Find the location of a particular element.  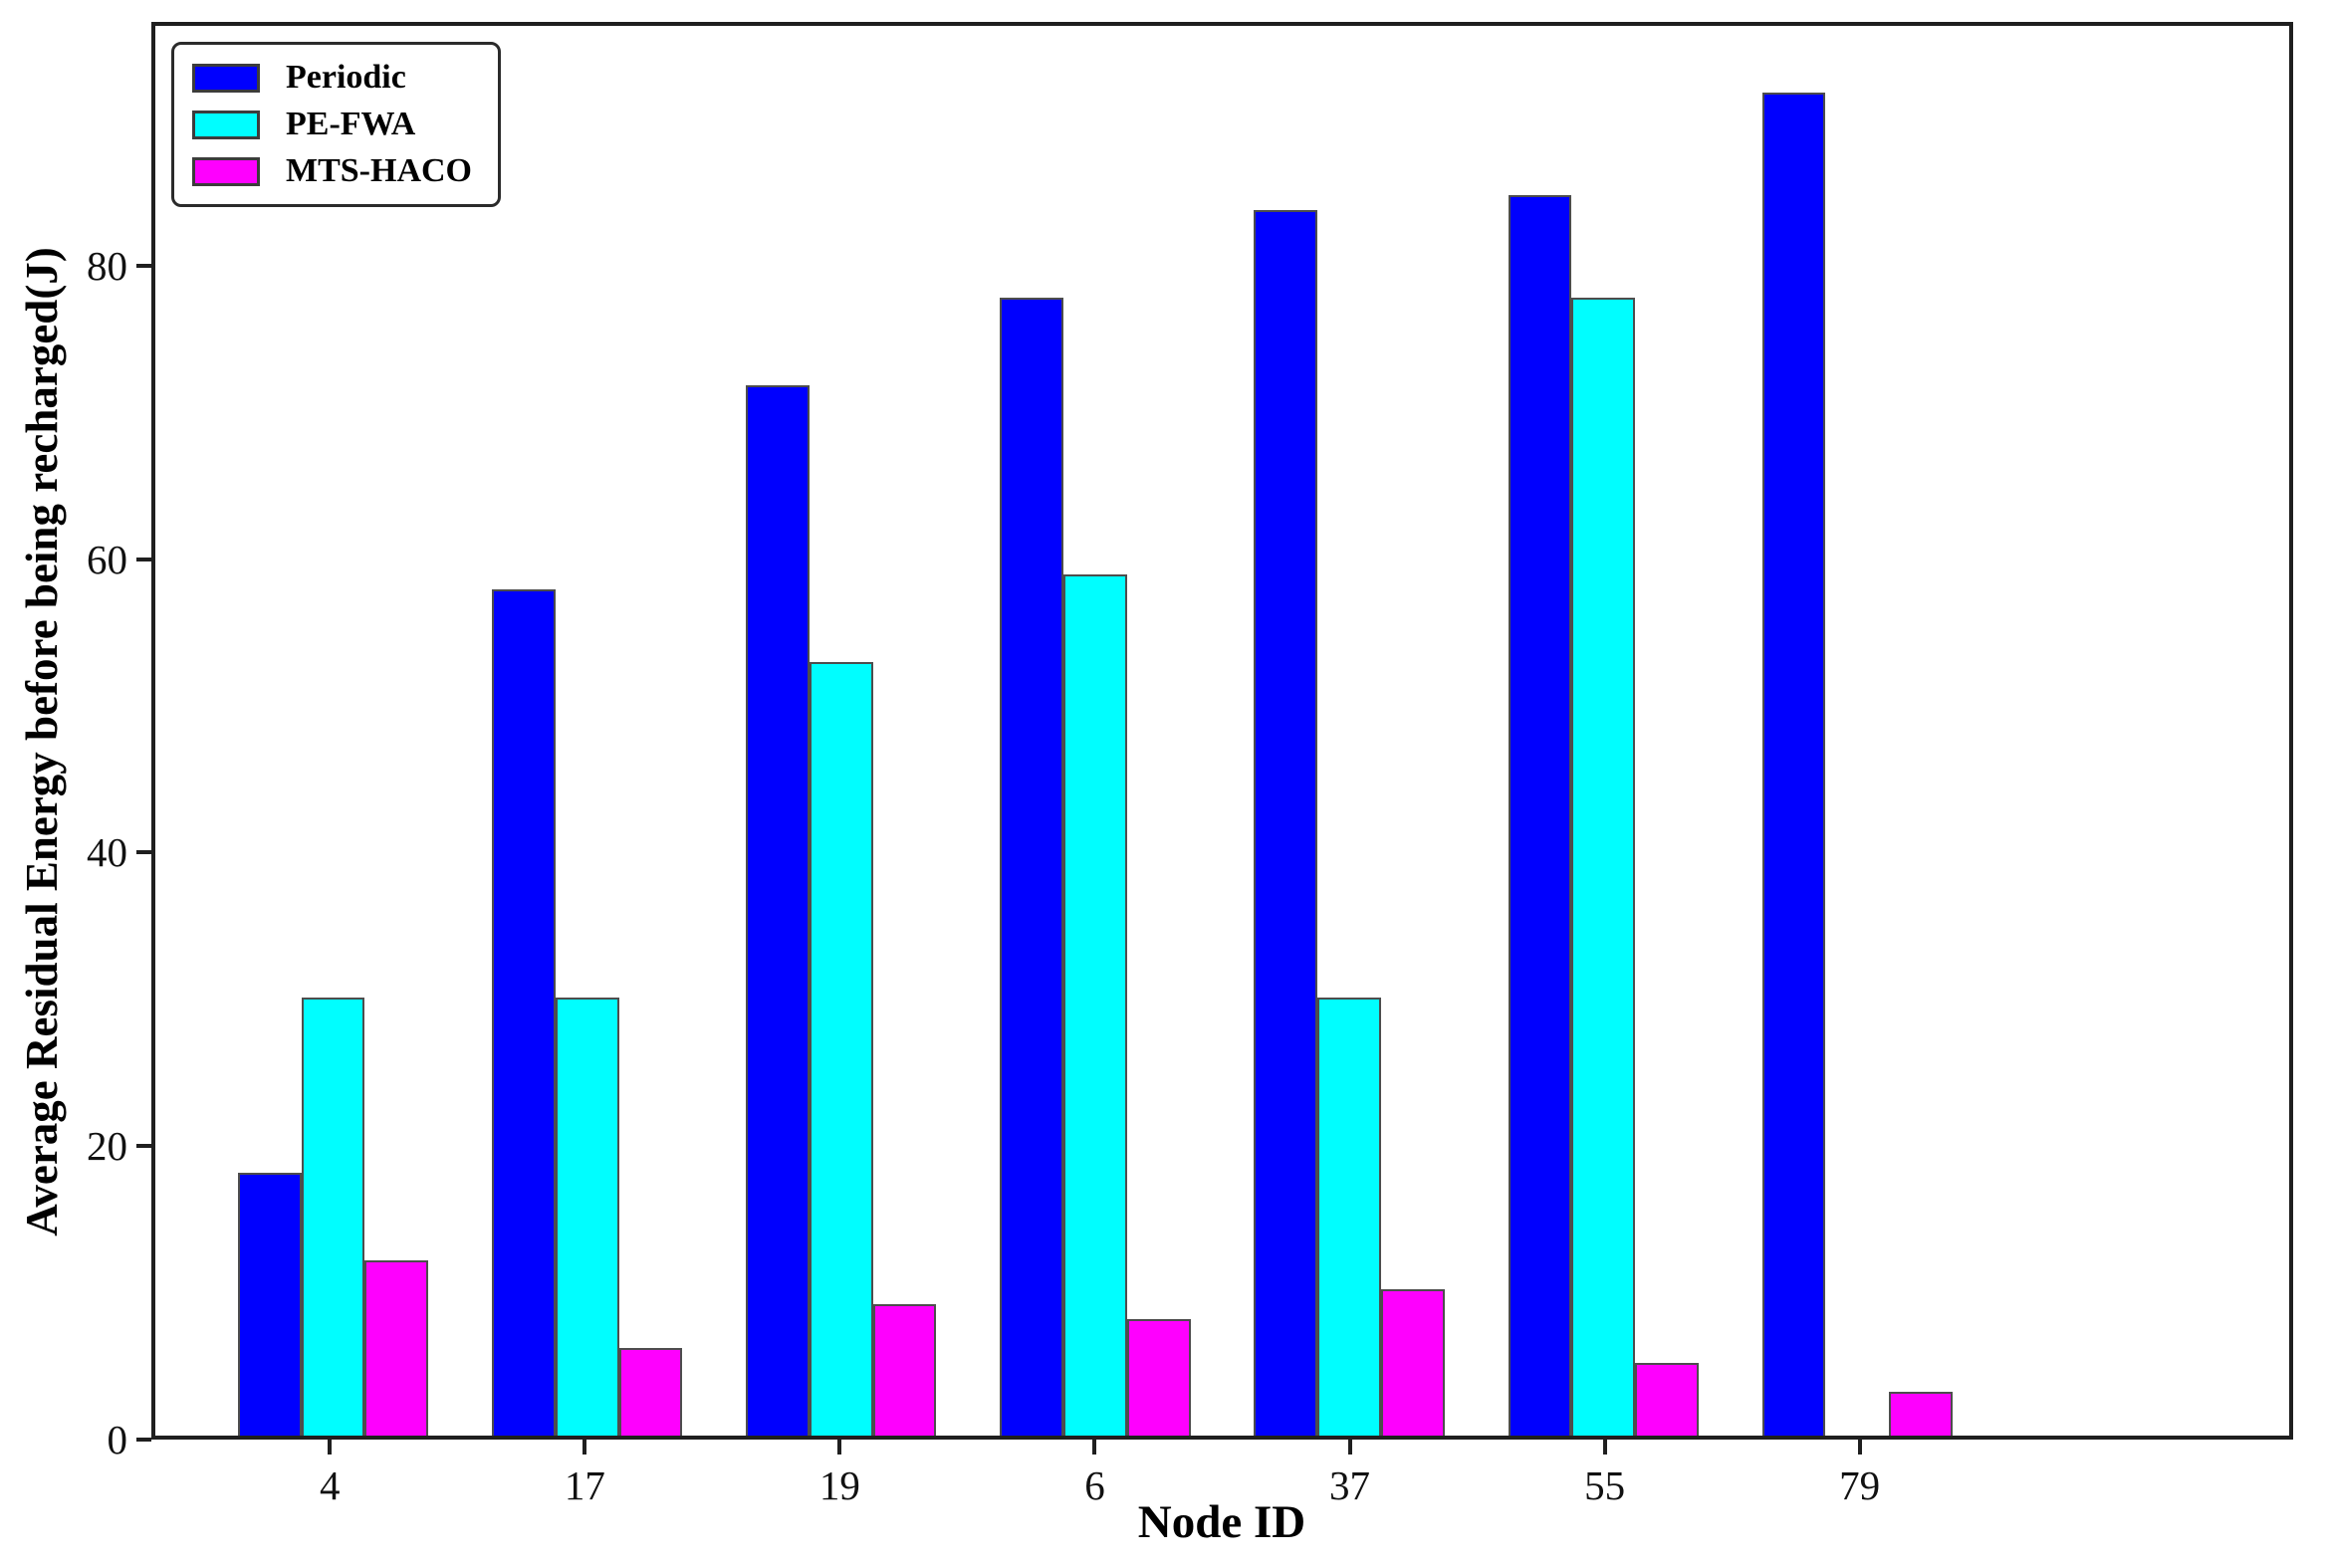

legend-row-periodic: Periodic is located at coordinates (332, 78).